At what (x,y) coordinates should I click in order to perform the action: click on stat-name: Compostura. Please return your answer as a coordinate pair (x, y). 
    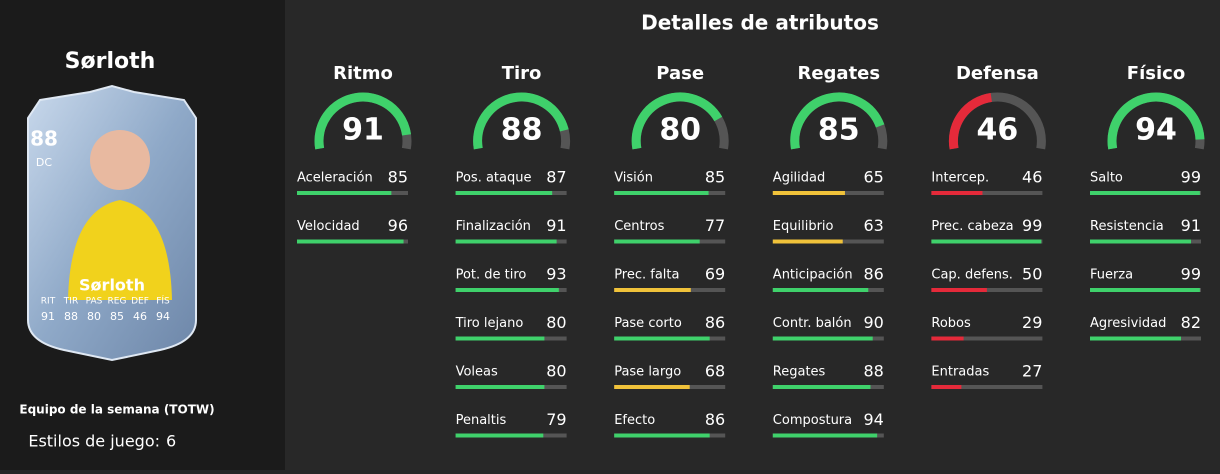
    Looking at the image, I should click on (812, 420).